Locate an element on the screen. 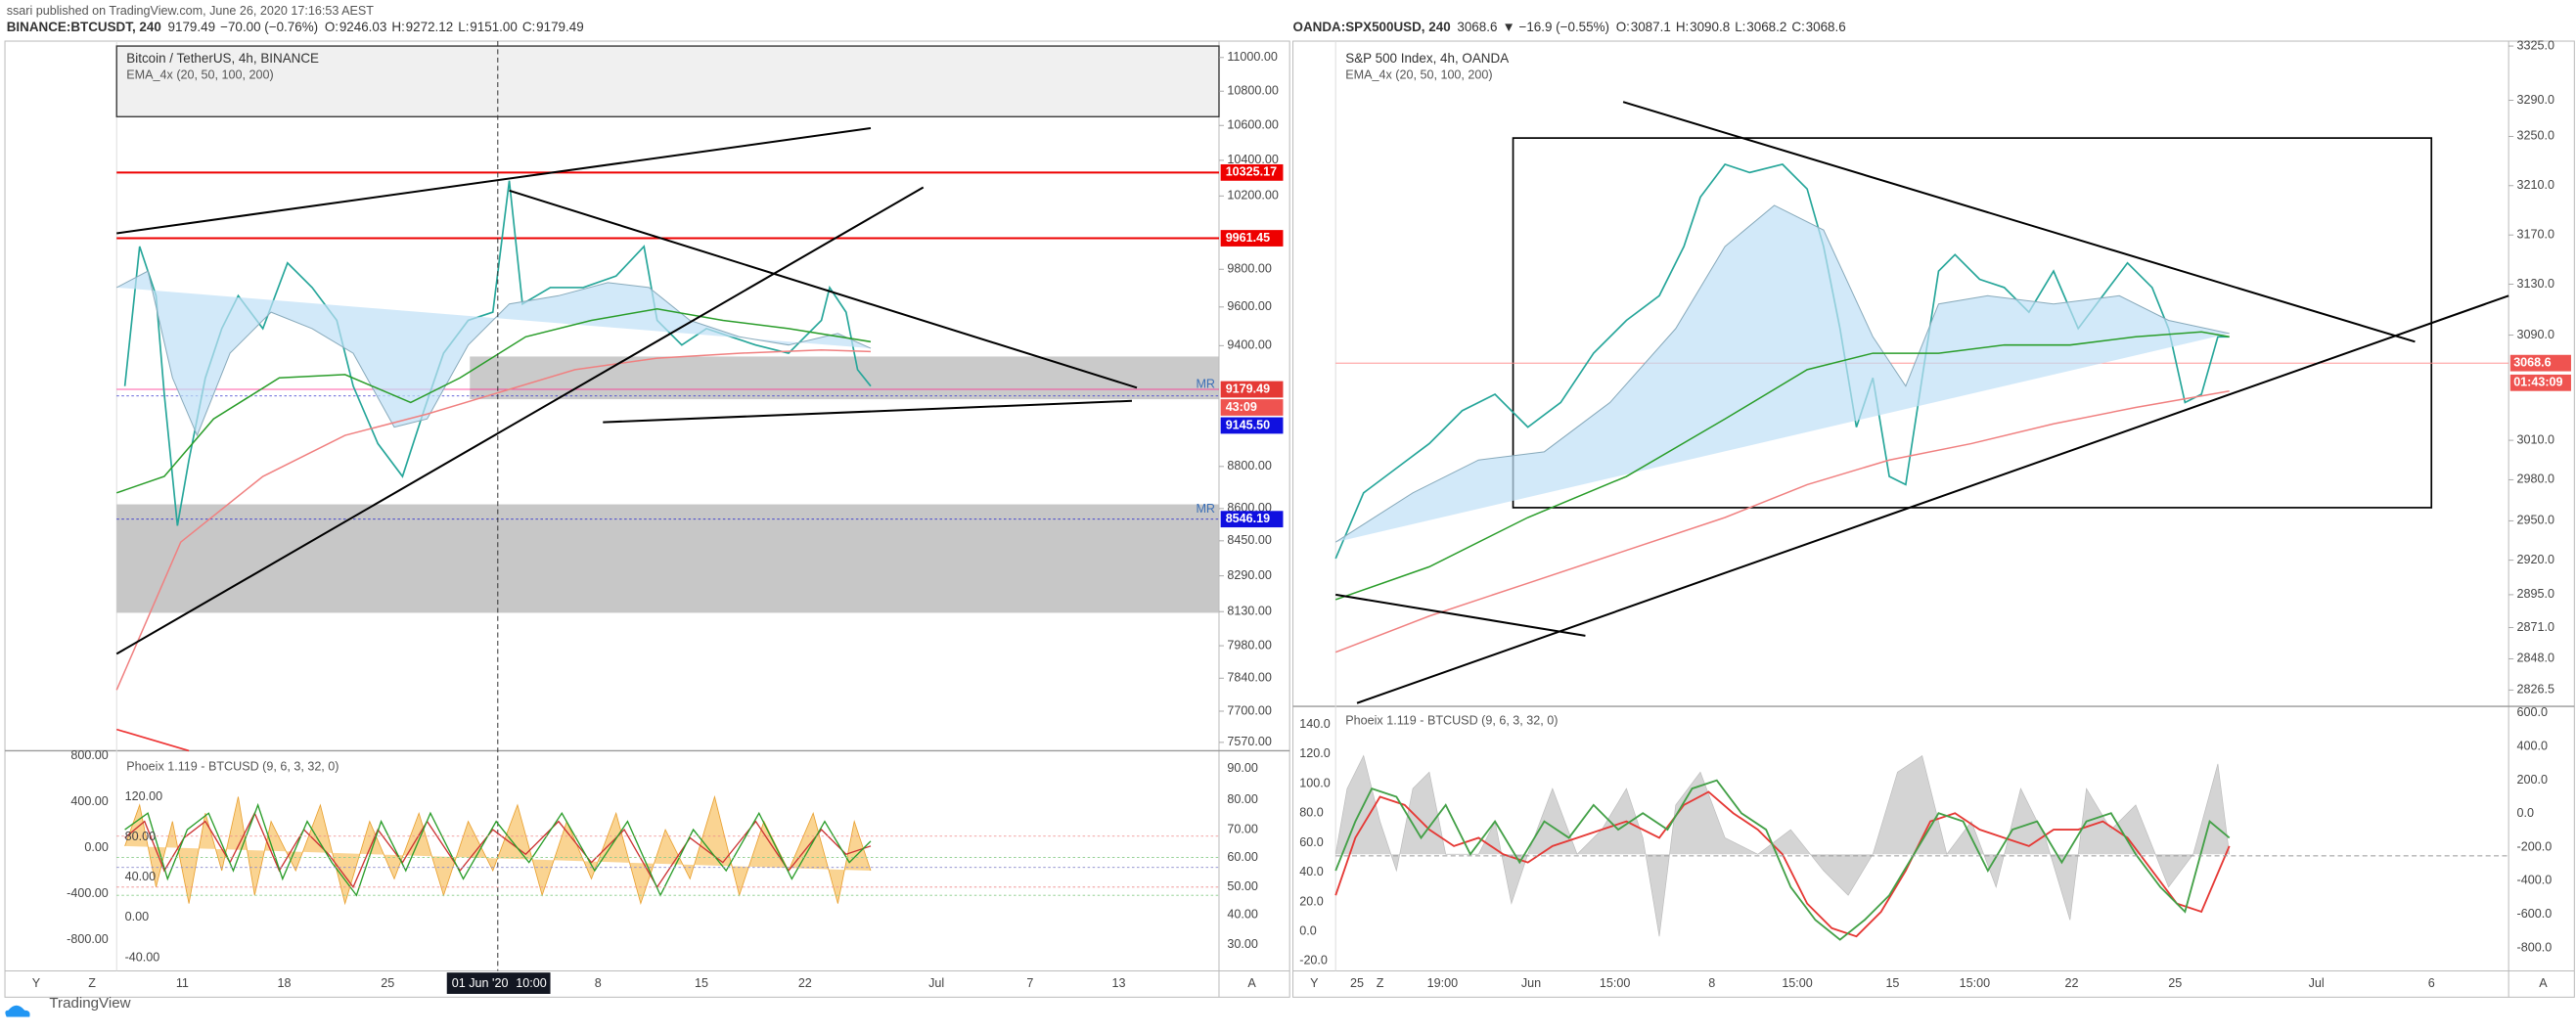 The width and height of the screenshot is (2576, 1035). price-tag-label: 9145.50 is located at coordinates (1248, 424).